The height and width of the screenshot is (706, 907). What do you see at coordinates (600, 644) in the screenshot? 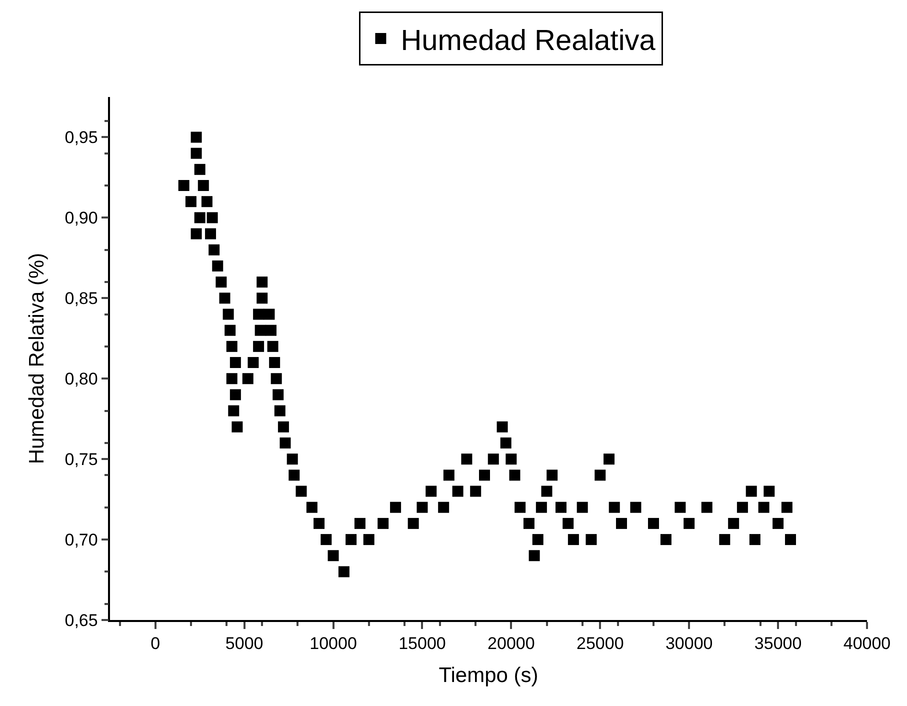
I see `x-tick-label: 25000` at bounding box center [600, 644].